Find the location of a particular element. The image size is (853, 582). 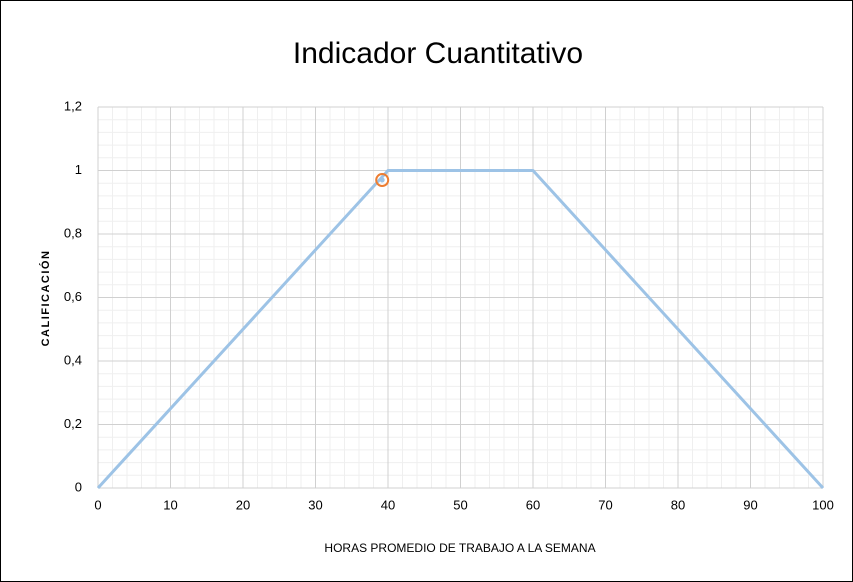

x-tick-label: 100 is located at coordinates (823, 504).